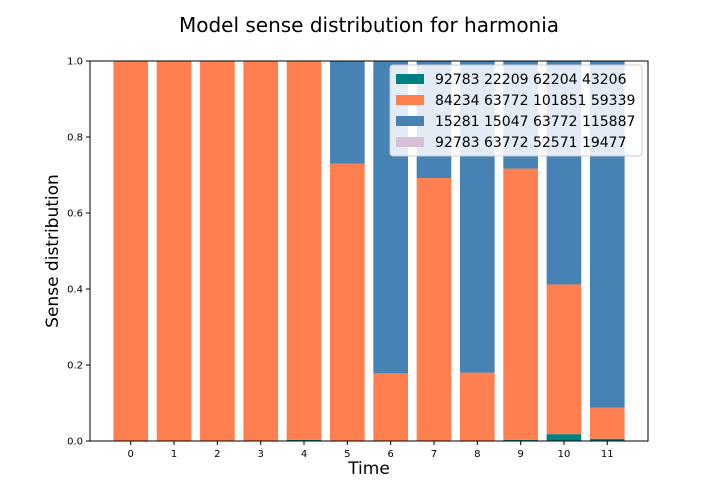  What do you see at coordinates (75, 214) in the screenshot?
I see `y-tick-label: 0.6` at bounding box center [75, 214].